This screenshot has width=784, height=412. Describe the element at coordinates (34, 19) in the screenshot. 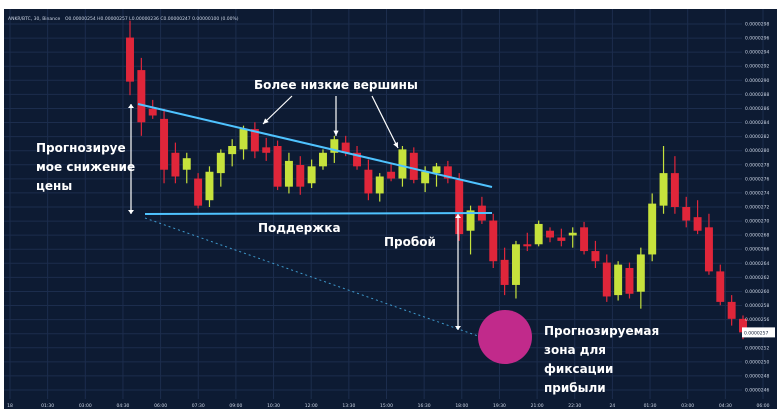

I see `symbol-header: ANKR/BTC, 30, Binance` at that location.